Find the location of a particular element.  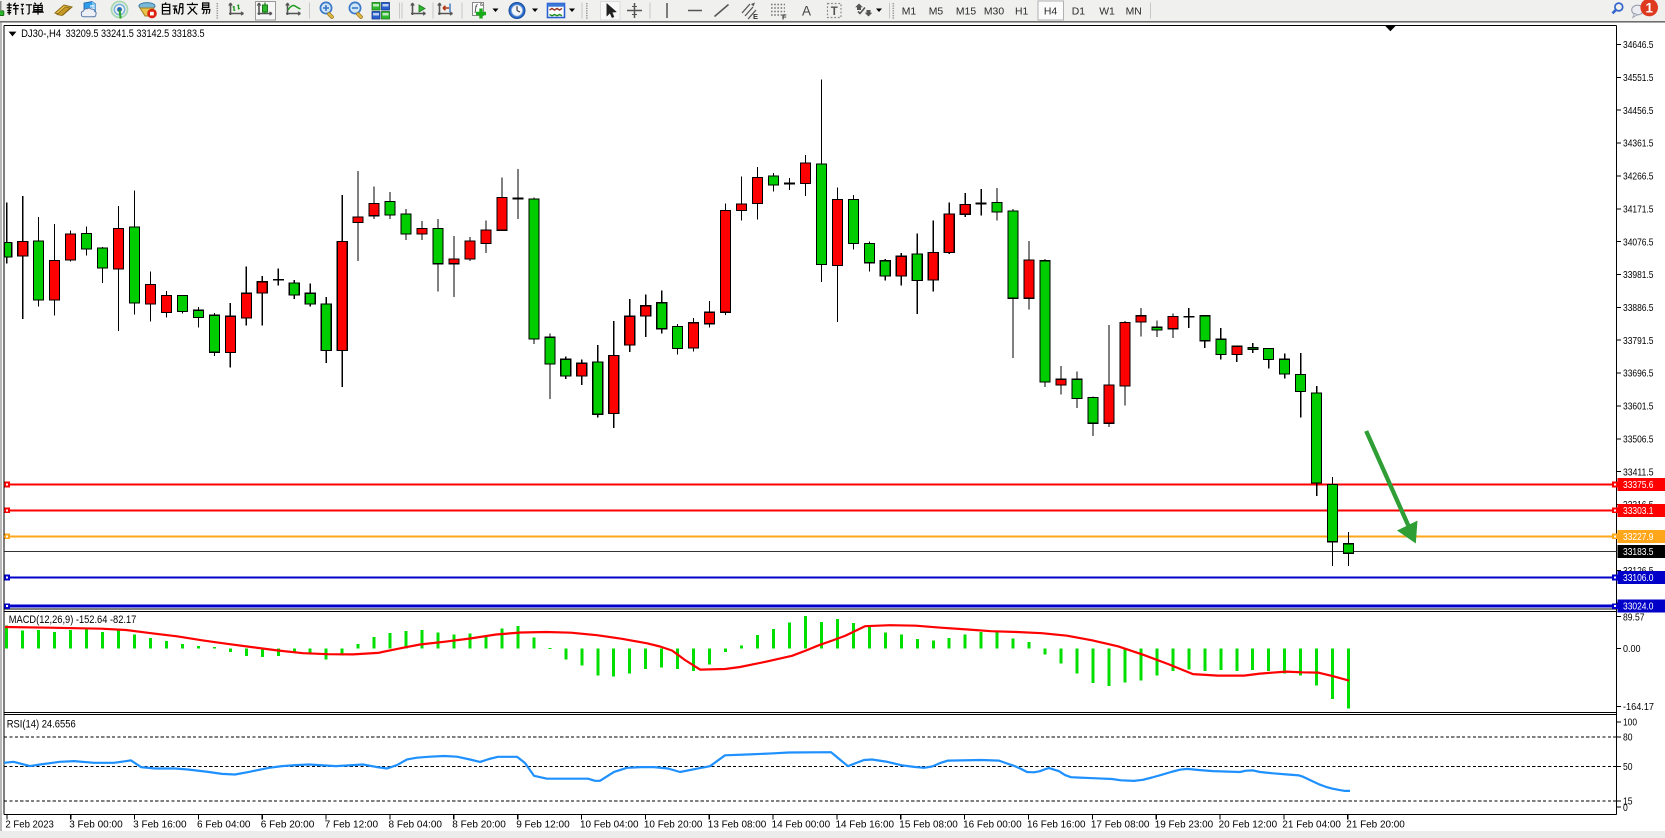

svg-text: 34456.5 is located at coordinates (1638, 111).